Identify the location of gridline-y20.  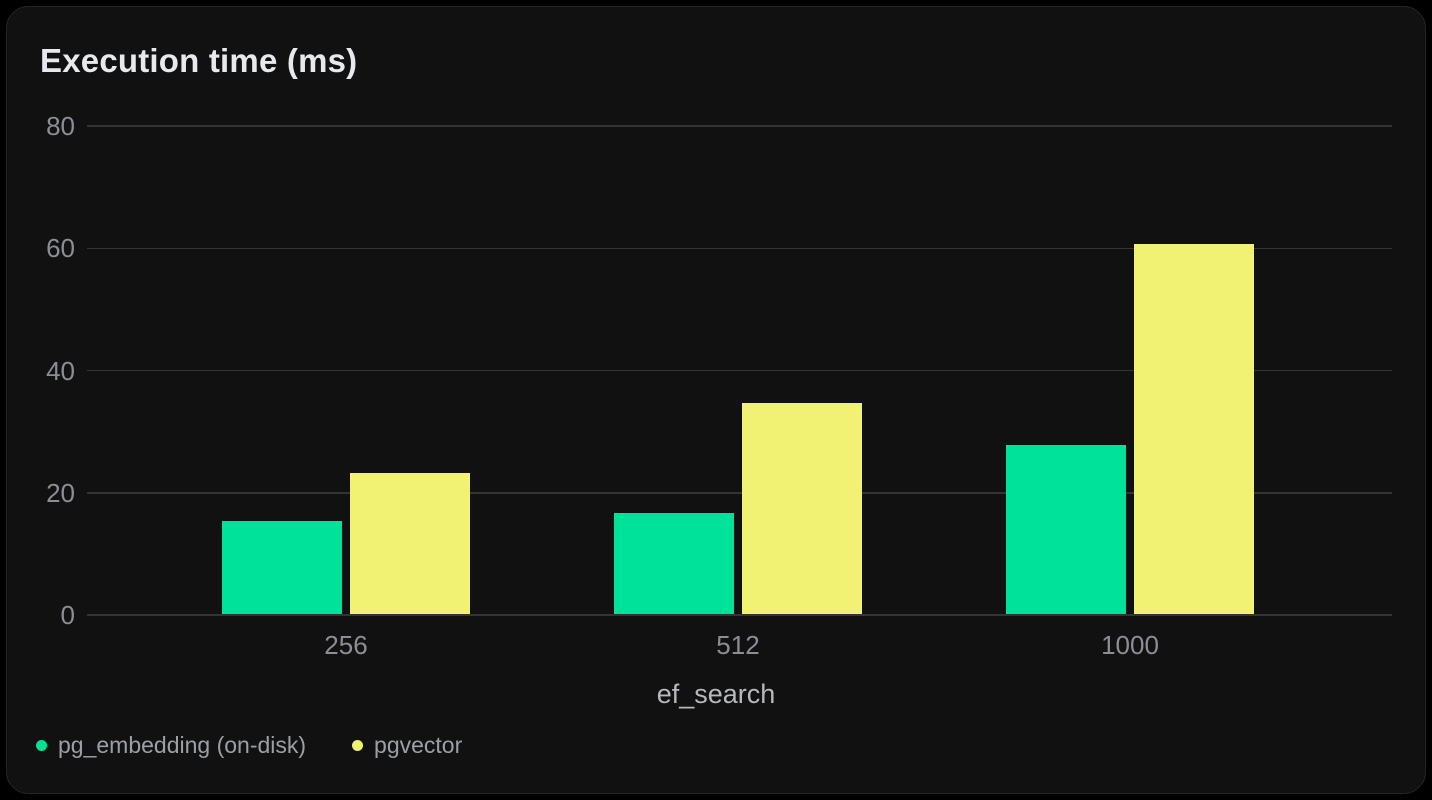
(739, 493).